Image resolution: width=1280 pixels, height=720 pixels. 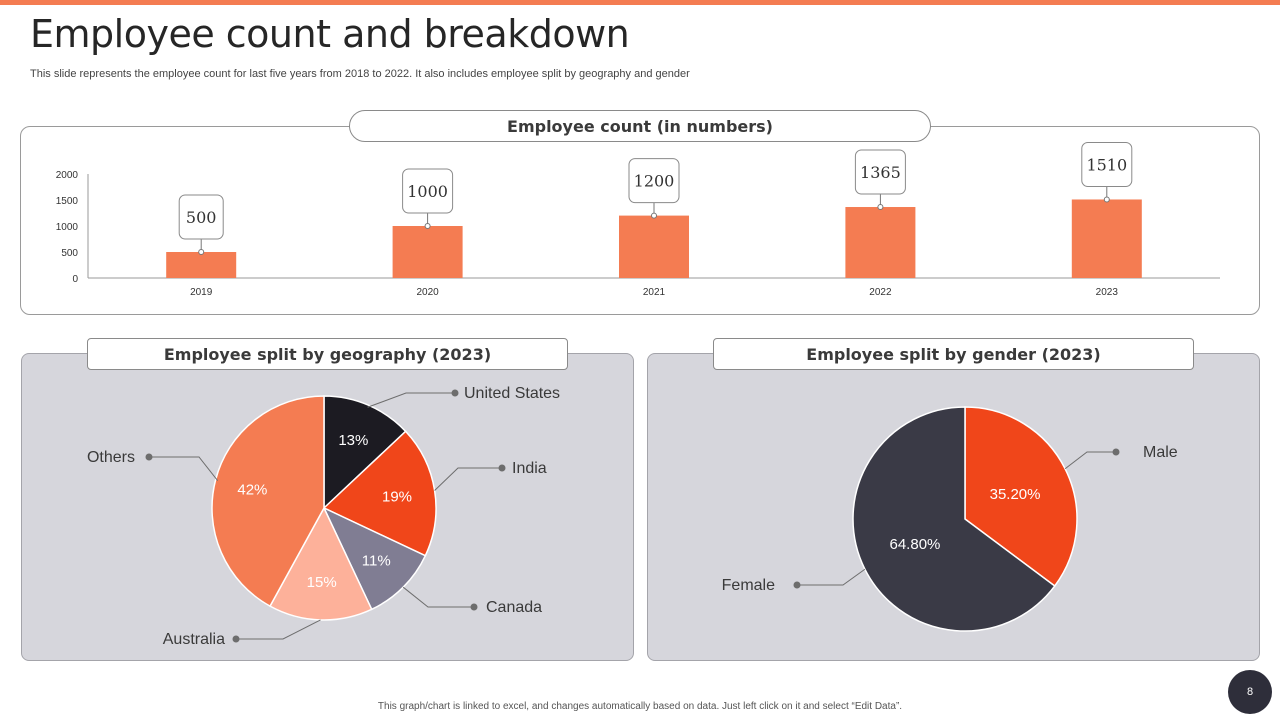 I want to click on bar-2019, so click(x=201, y=265).